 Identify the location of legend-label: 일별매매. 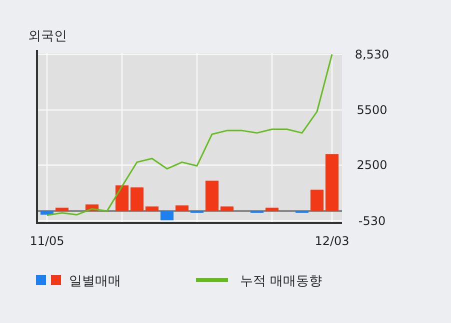
(95, 281).